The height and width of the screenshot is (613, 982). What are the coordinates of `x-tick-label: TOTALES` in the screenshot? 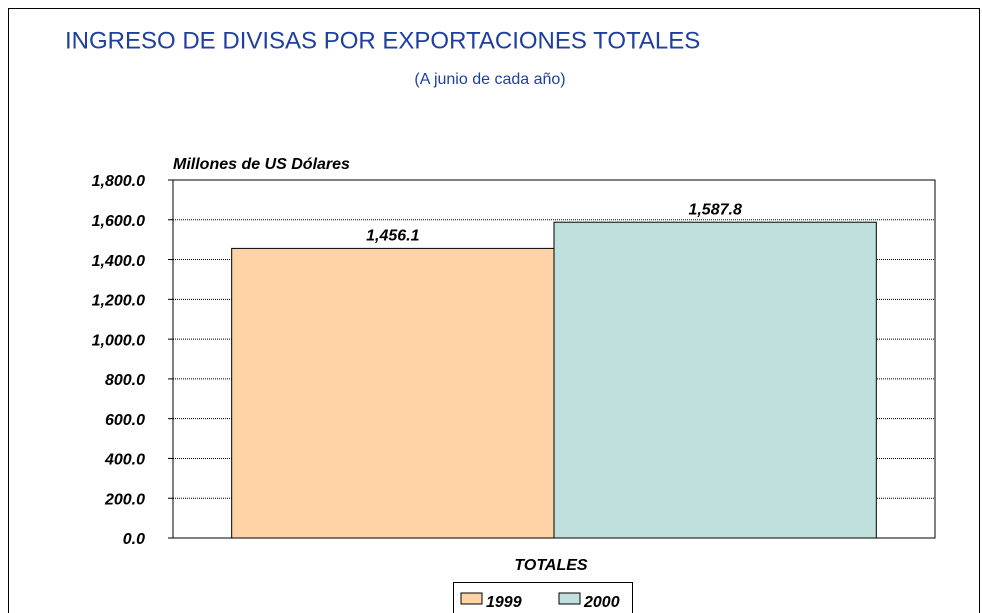 It's located at (551, 565).